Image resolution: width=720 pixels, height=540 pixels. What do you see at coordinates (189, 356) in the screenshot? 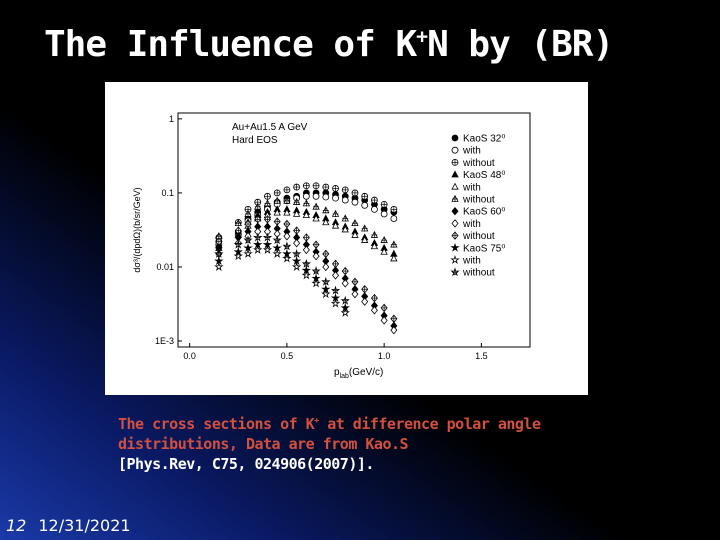
I see `x-tick-label: 0.0` at bounding box center [189, 356].